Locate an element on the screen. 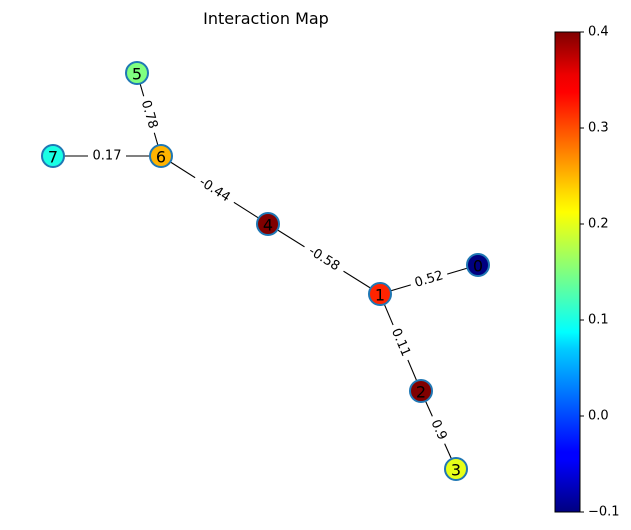 This screenshot has height=530, width=631. colorbar-tick-label: 0.4 is located at coordinates (598, 32).